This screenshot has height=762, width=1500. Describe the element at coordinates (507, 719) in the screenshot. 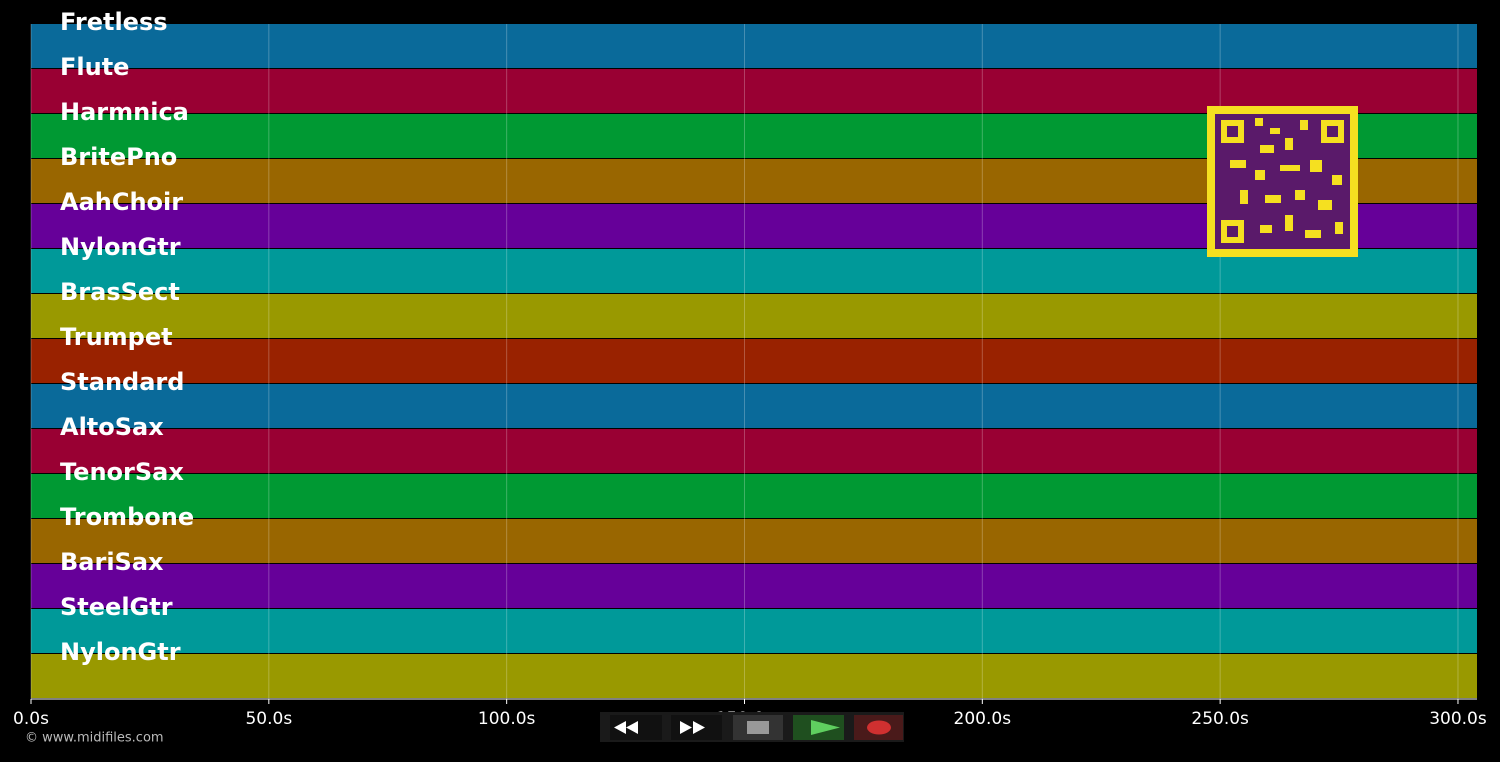

I see `x-tick-label: 100.0s` at that location.